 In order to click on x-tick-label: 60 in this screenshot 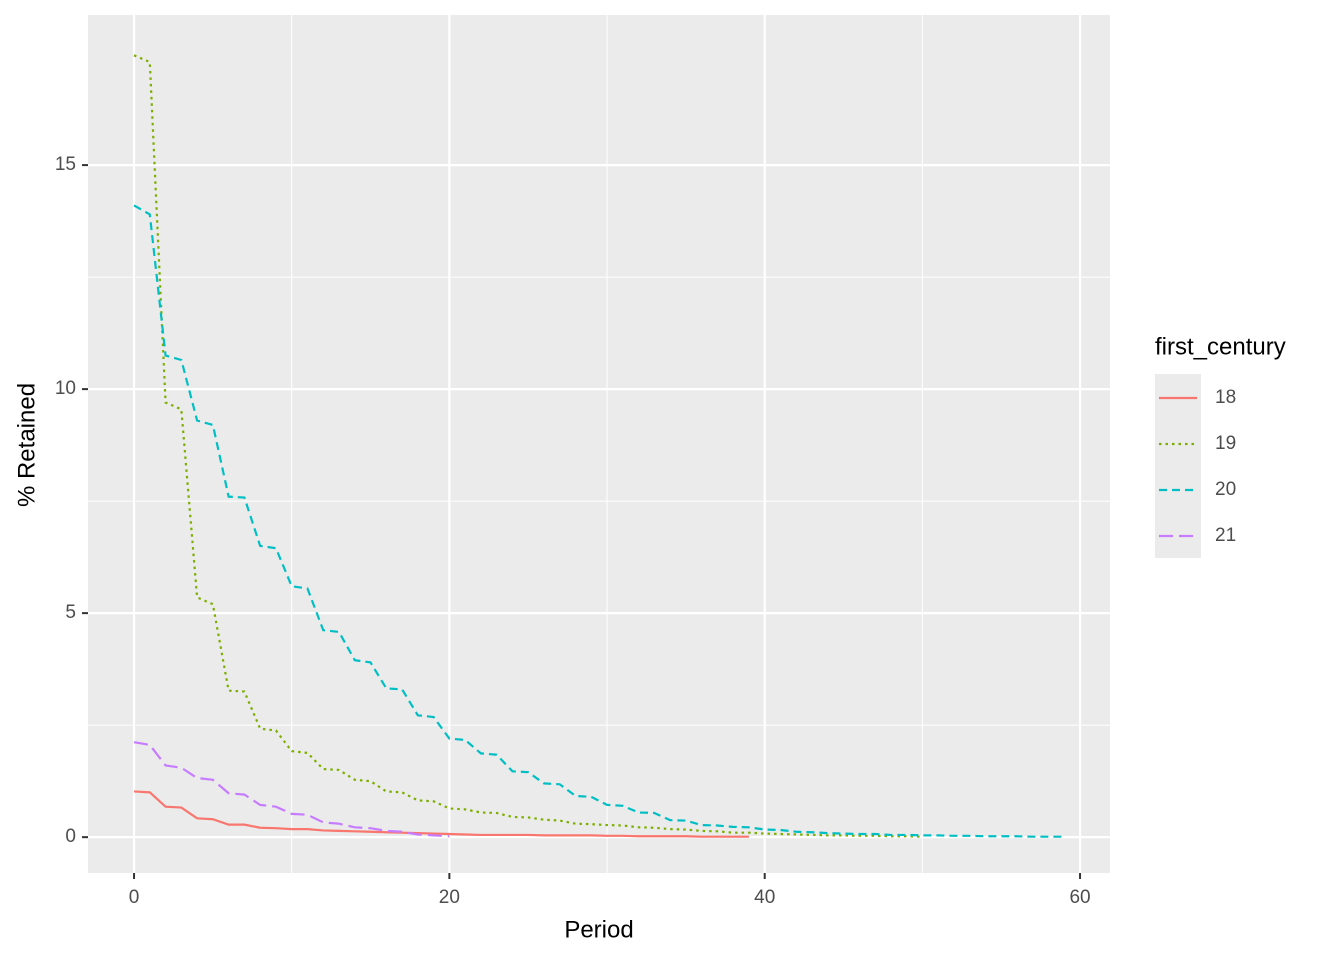, I will do `click(1079, 897)`.